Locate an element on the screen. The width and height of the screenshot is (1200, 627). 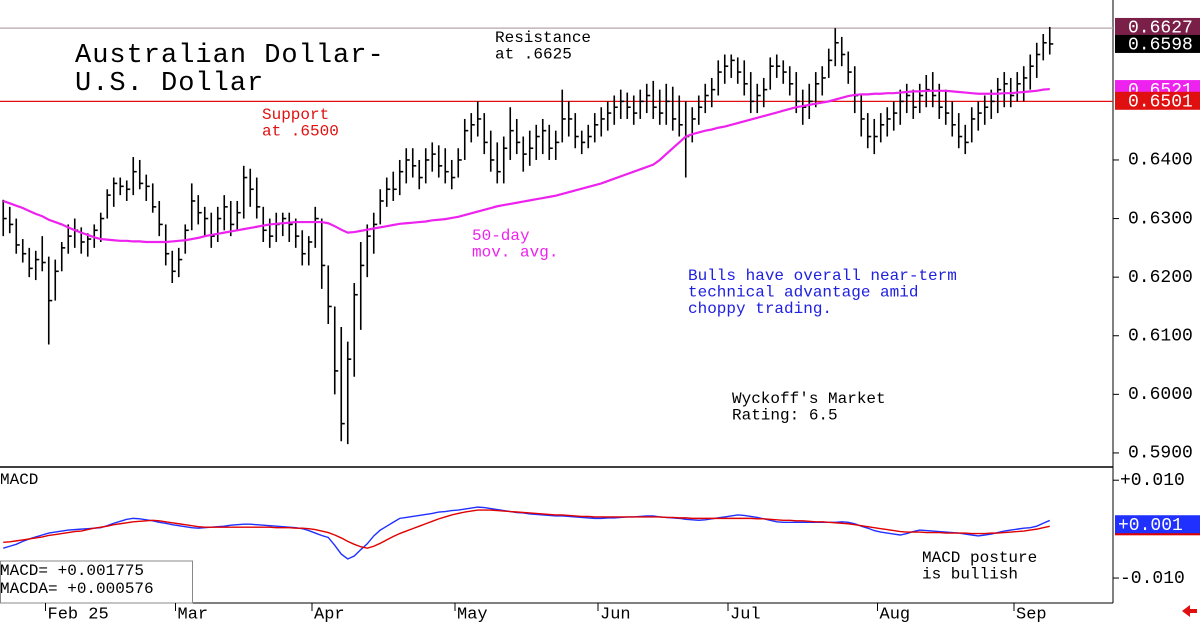
macd-tag-label: +0.001 is located at coordinates (1150, 526).